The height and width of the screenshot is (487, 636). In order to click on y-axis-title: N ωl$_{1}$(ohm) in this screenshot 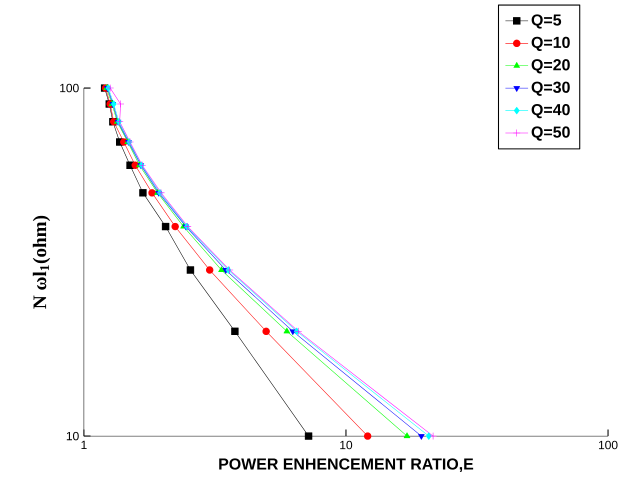, I will do `click(41, 262)`.